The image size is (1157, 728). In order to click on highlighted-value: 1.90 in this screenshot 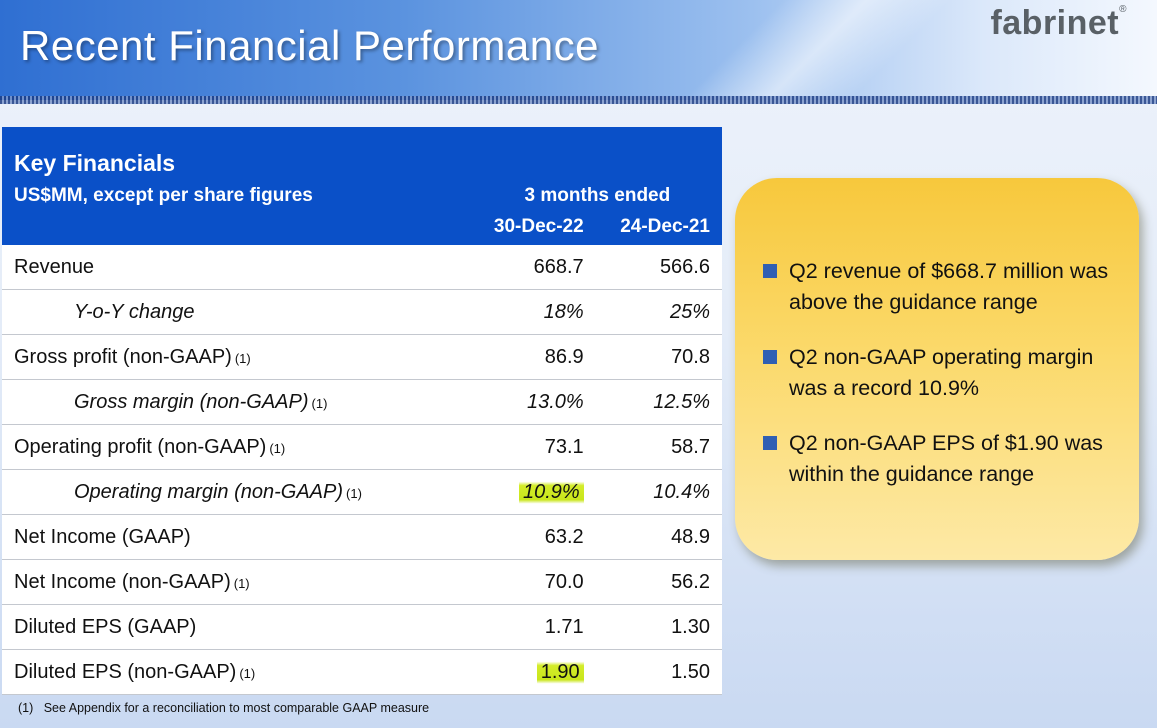, I will do `click(560, 671)`.